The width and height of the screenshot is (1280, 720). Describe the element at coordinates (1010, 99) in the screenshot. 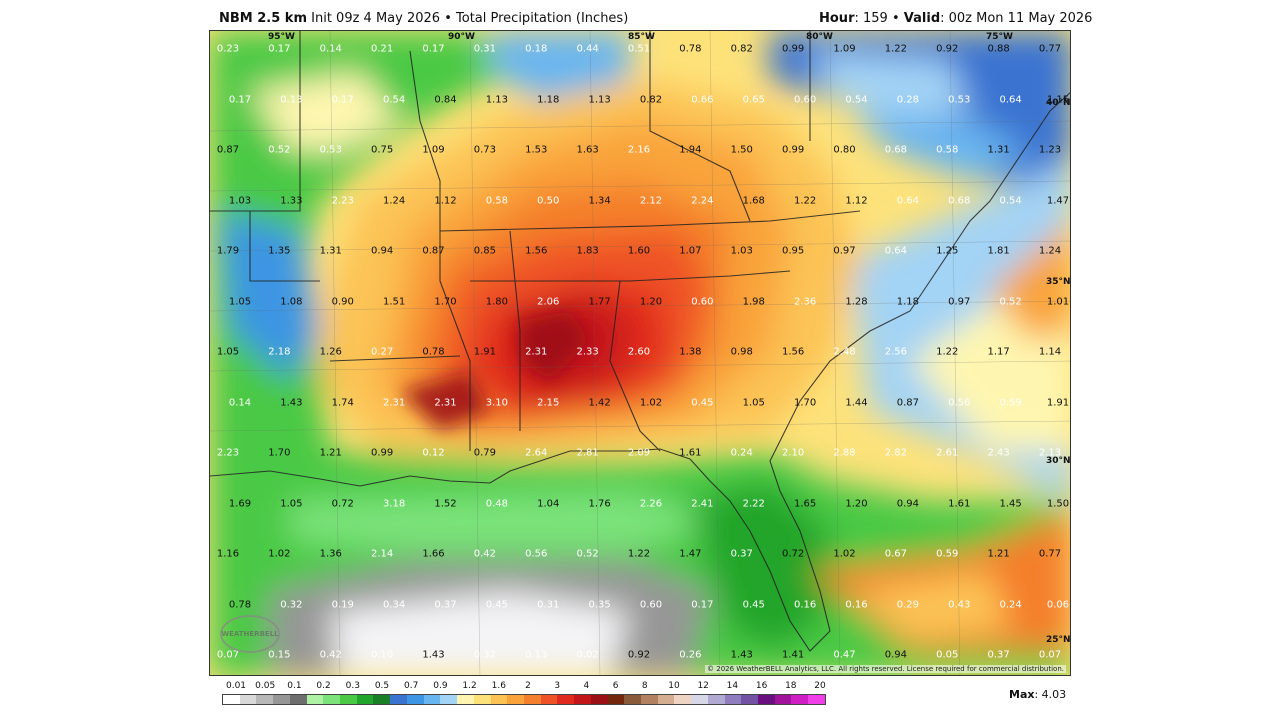

I see `precip-value: 0.64` at that location.